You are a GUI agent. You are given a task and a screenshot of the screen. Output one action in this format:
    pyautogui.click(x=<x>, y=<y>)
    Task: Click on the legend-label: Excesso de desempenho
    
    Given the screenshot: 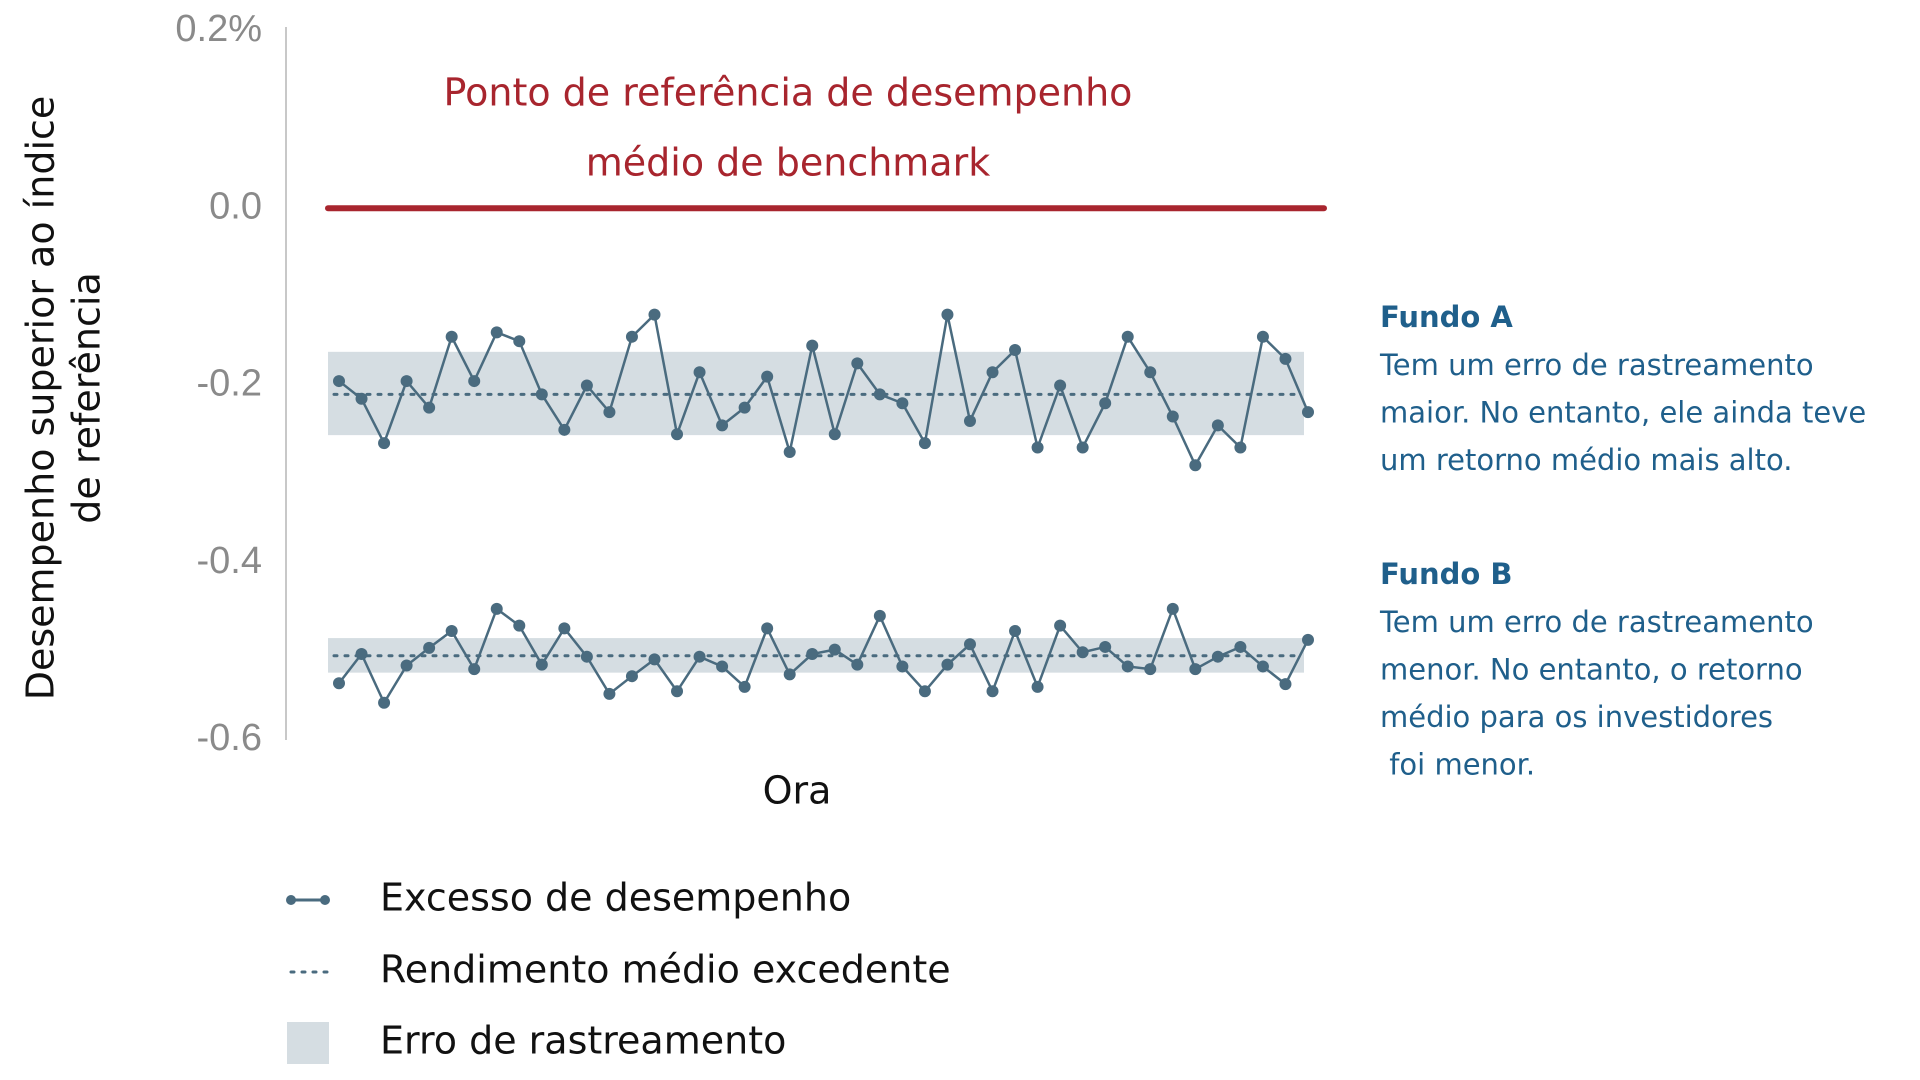 What is the action you would take?
    pyautogui.click(x=615, y=898)
    